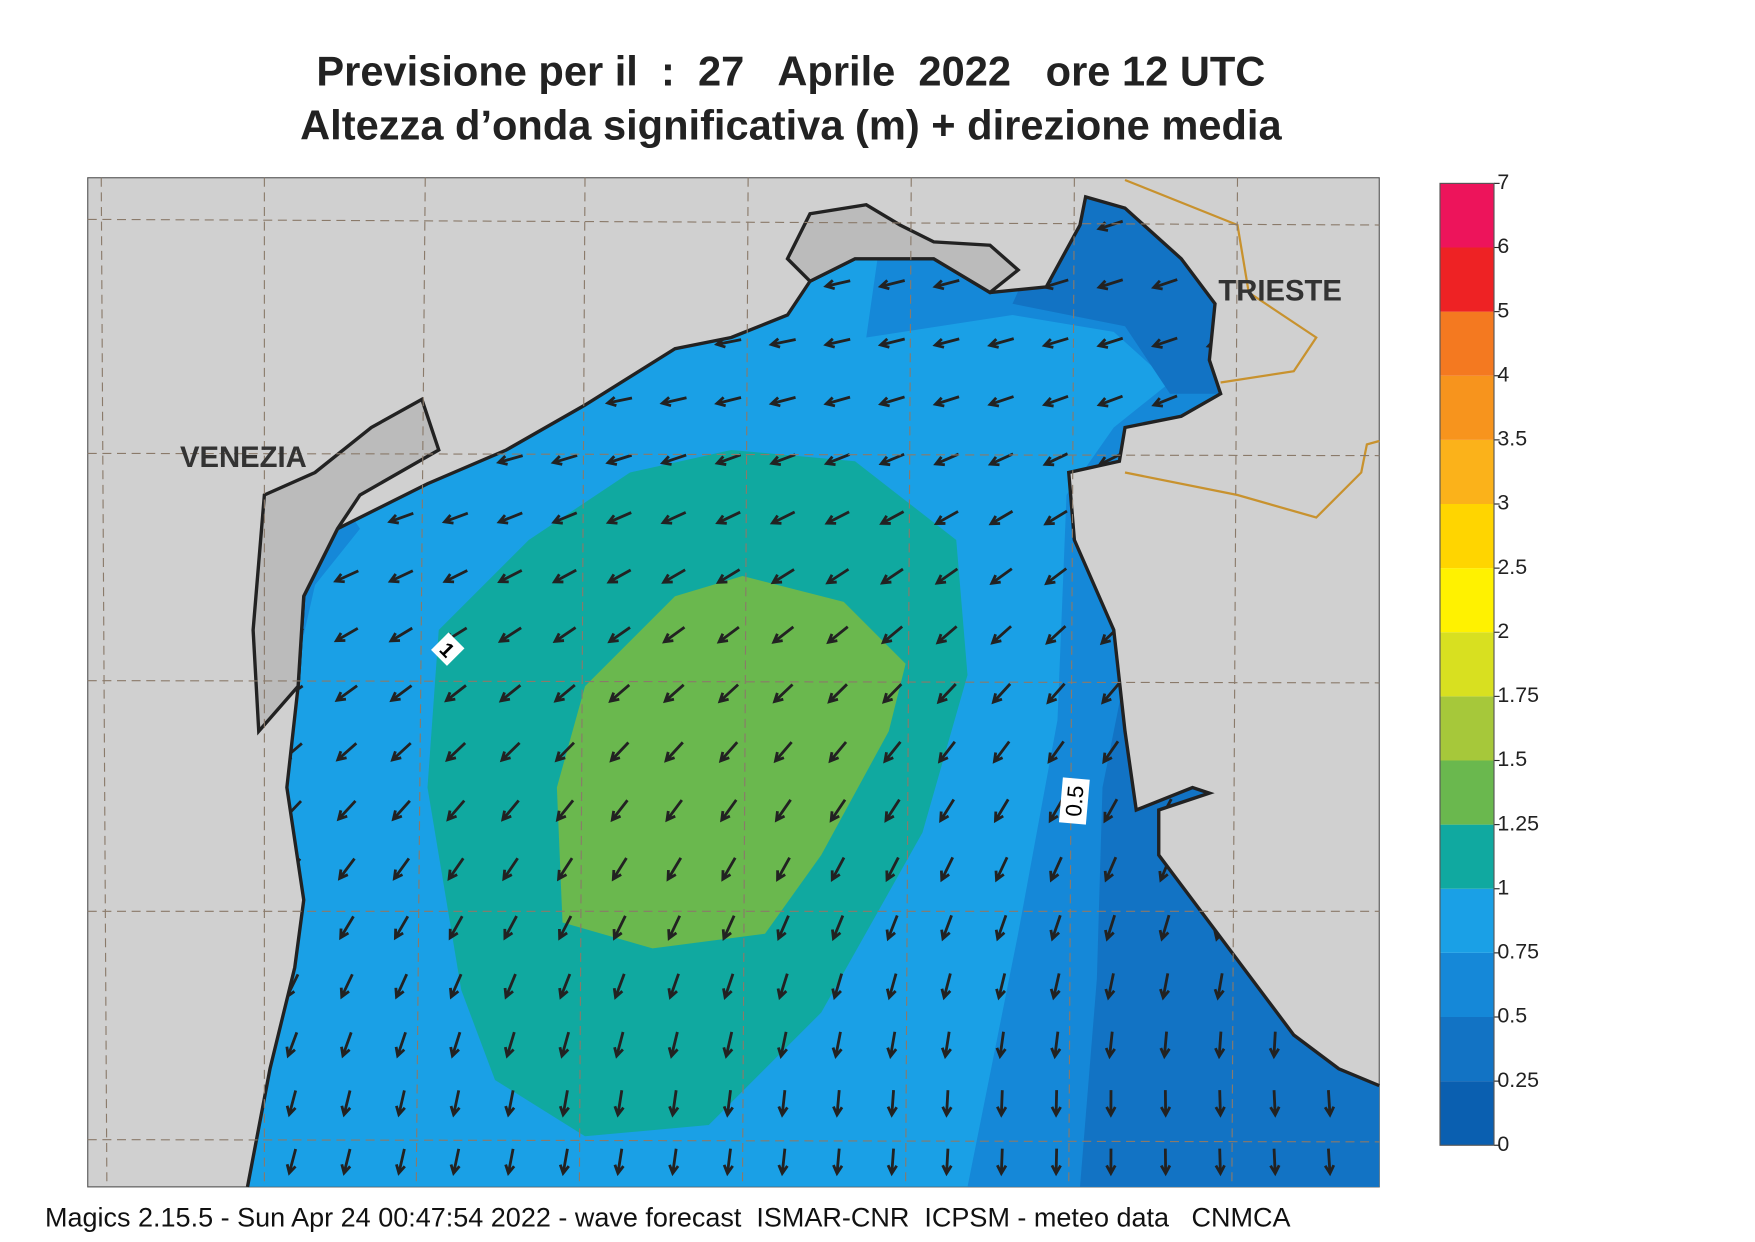 This screenshot has width=1755, height=1242. I want to click on contour-label: 0.5, so click(1074, 801).